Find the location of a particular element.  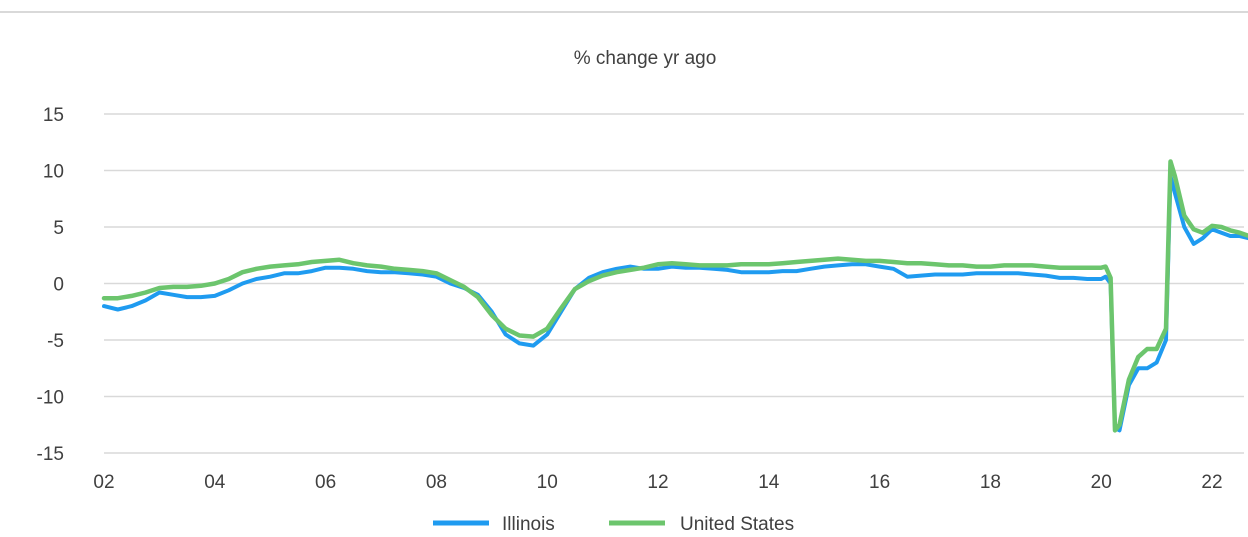

x-tick-label: 14 is located at coordinates (769, 482).